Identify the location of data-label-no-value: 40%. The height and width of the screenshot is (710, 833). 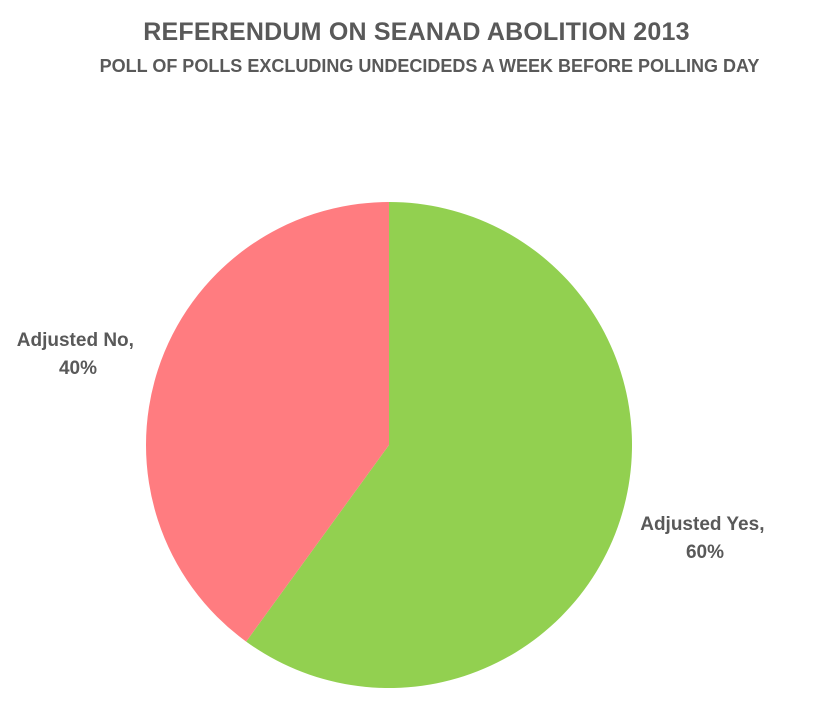
(78, 368).